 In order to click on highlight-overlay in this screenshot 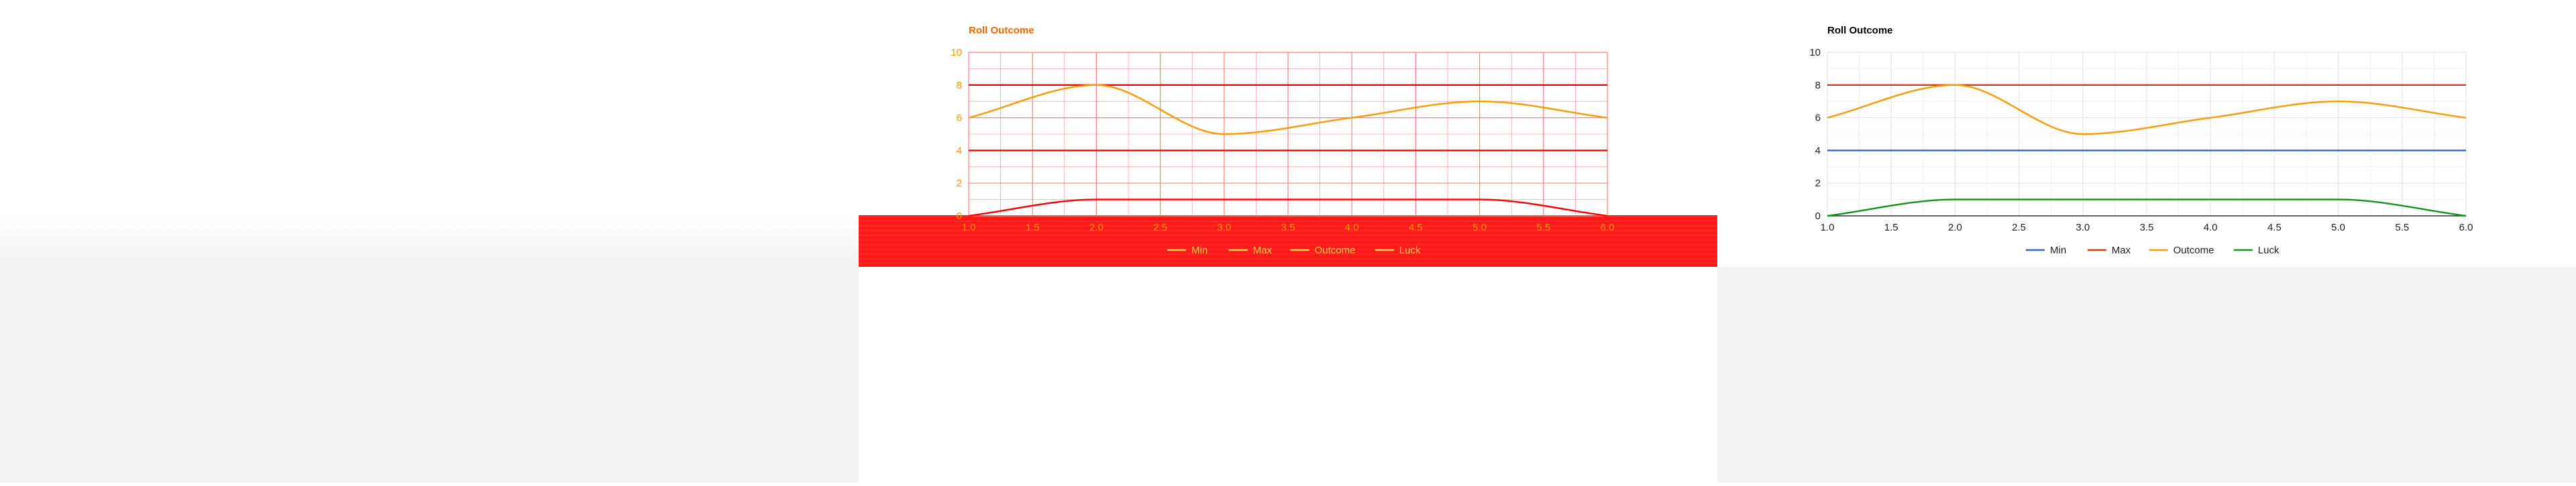, I will do `click(1288, 241)`.